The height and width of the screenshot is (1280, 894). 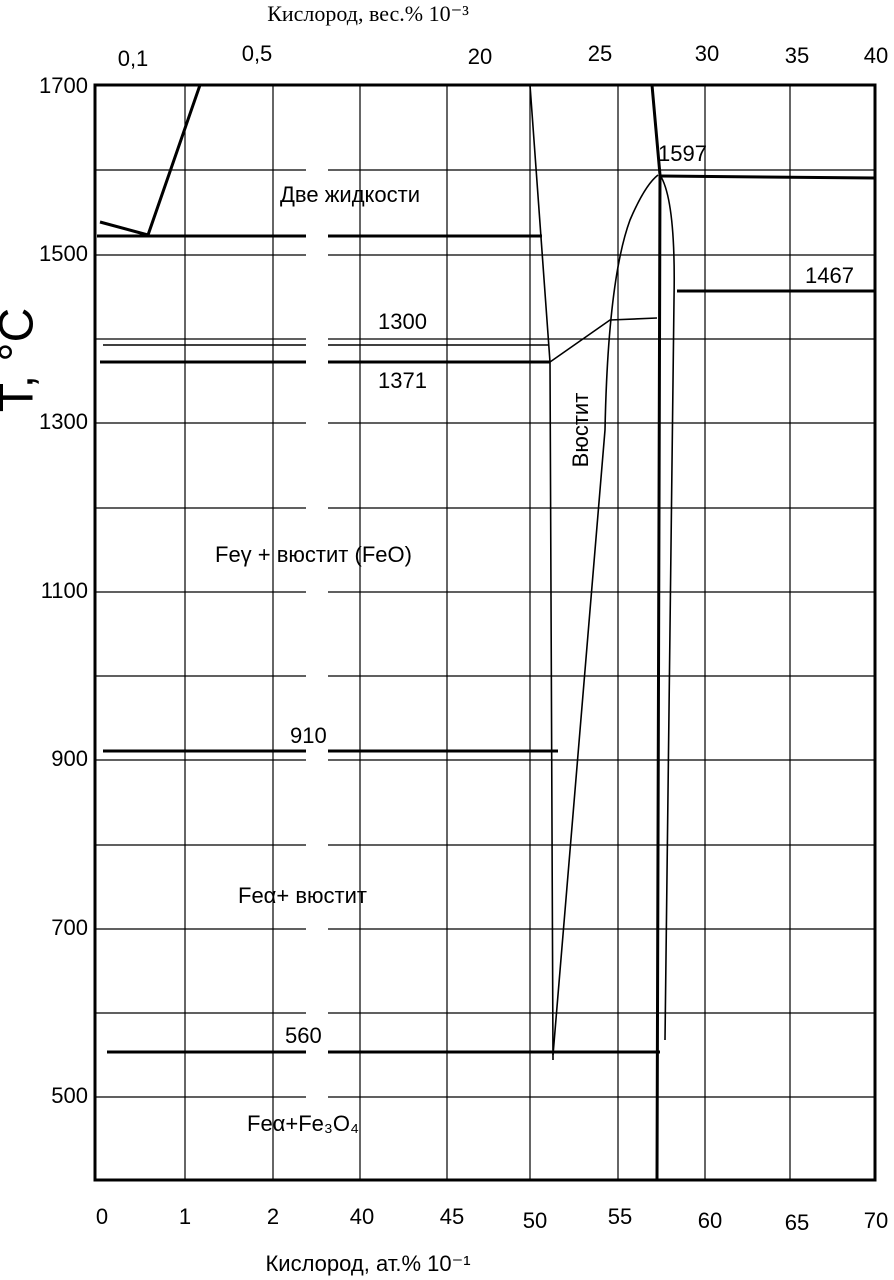 What do you see at coordinates (302, 895) in the screenshot?
I see `region-label: Feα+ вюстит` at bounding box center [302, 895].